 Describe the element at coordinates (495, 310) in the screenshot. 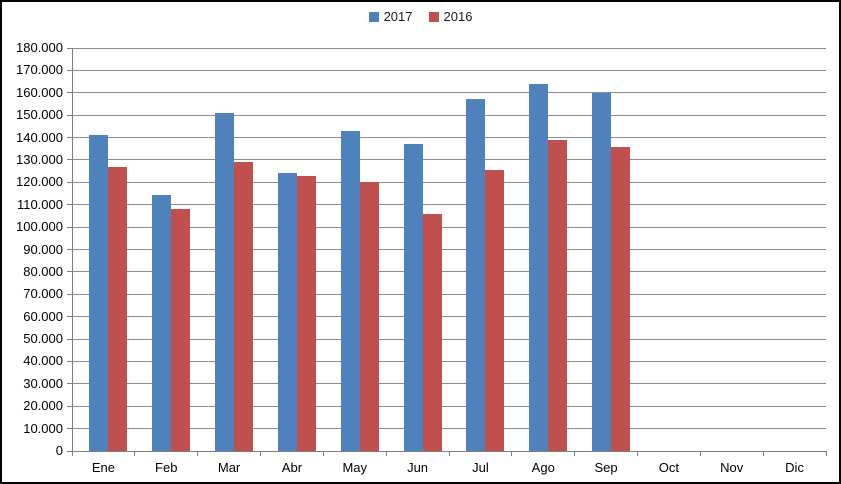

I see `bar-2016-jul` at that location.